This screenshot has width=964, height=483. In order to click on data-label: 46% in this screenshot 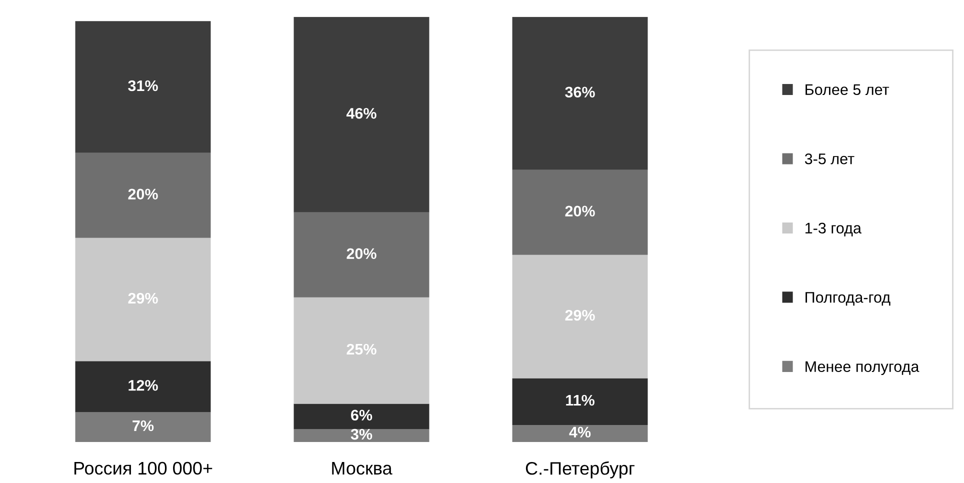, I will do `click(361, 113)`.